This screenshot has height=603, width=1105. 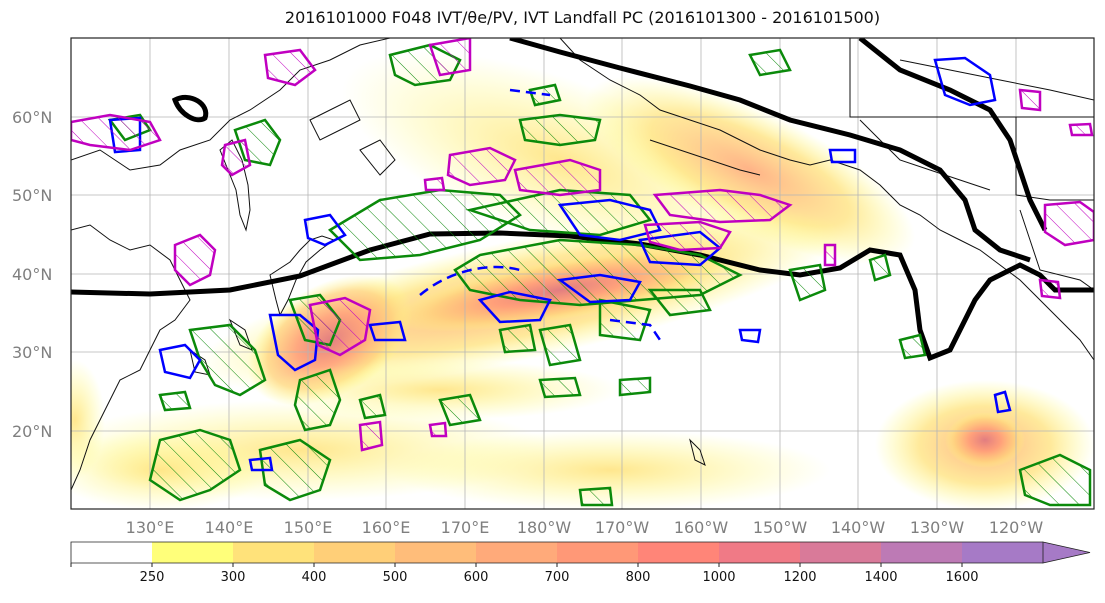 I want to click on colorbar-tick-label: 600, so click(x=476, y=577).